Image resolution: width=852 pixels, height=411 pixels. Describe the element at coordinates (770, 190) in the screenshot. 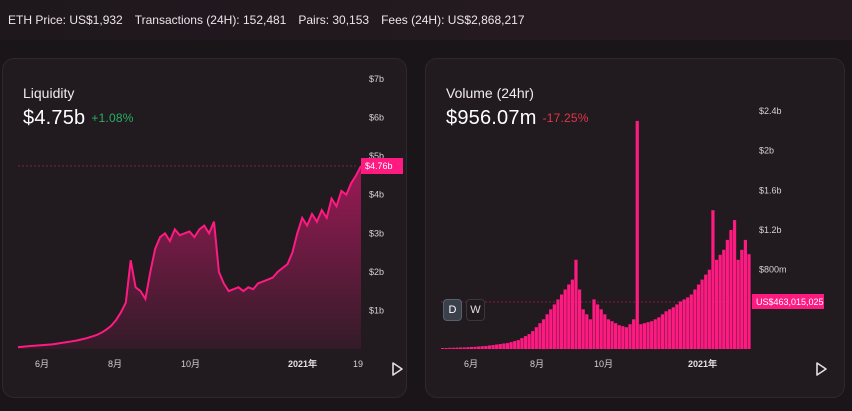

I see `volume-y-tick: $1.6b` at that location.